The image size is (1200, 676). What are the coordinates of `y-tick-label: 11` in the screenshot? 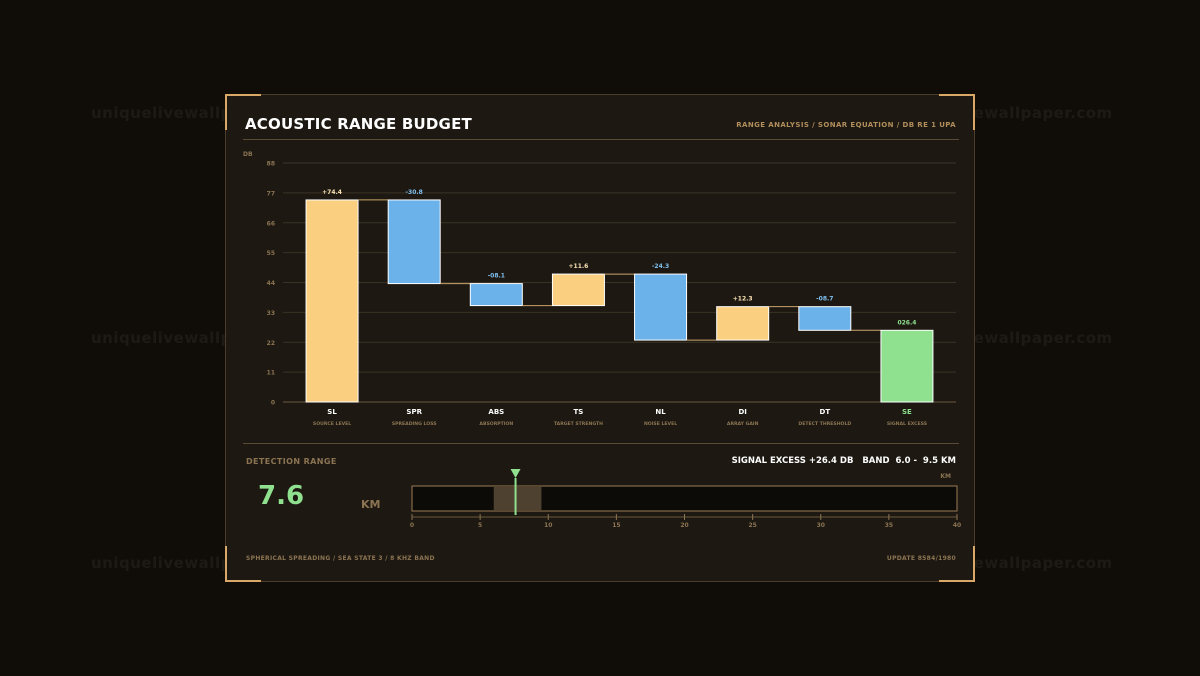 It's located at (271, 373).